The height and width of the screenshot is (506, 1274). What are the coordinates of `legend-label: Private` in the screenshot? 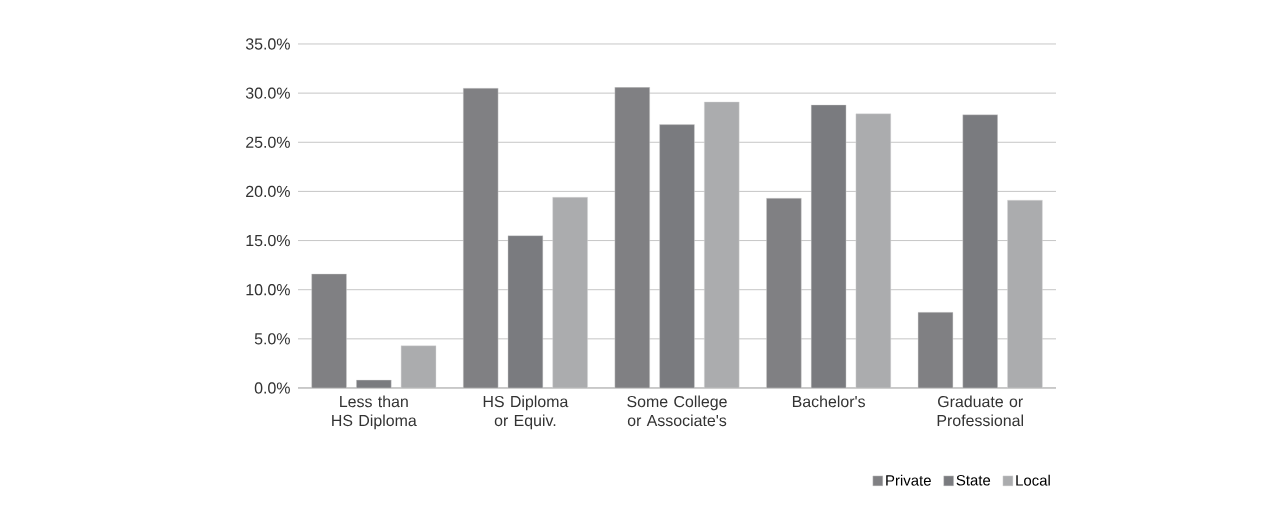 It's located at (908, 480).